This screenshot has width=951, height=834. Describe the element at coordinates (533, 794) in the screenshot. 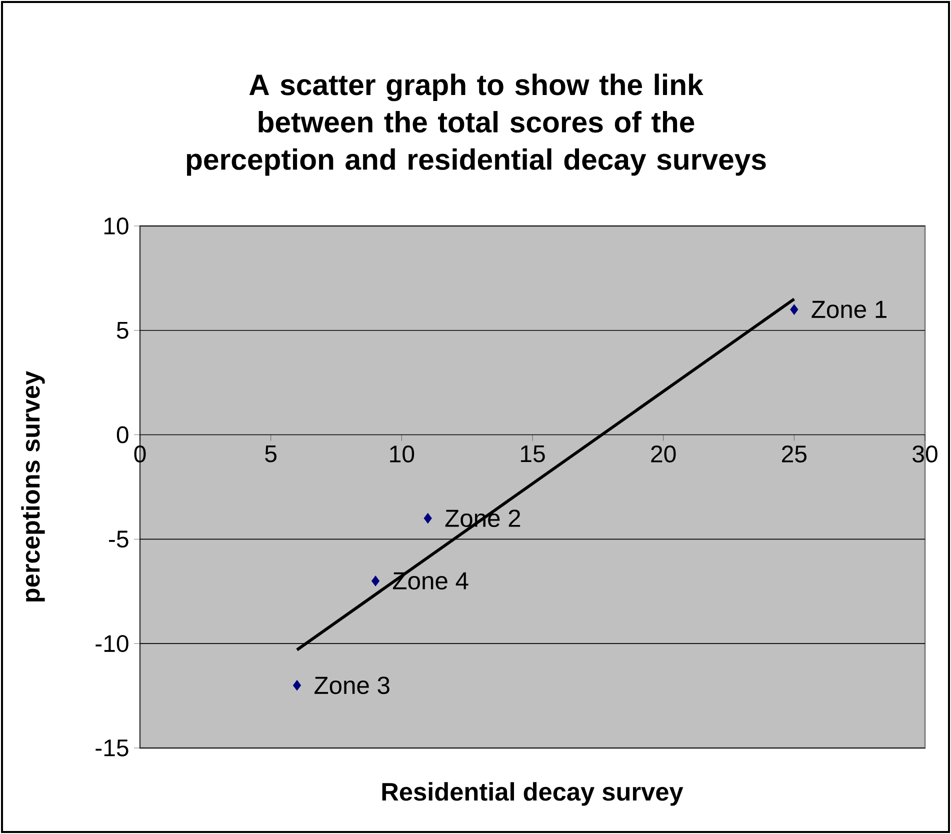

I see `x-axis-title: Residential decay survey` at that location.